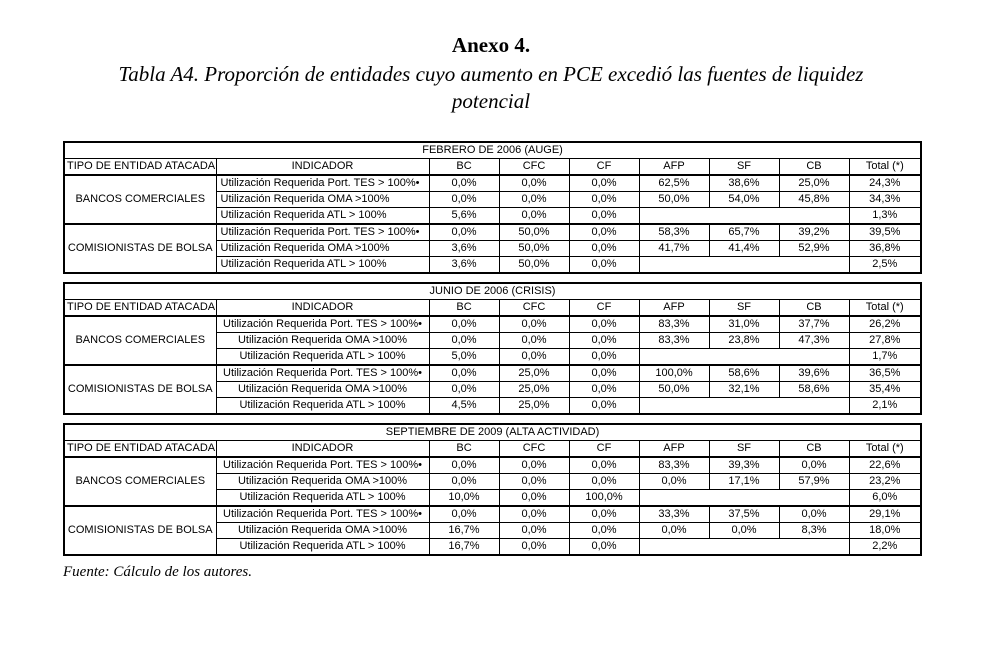 The width and height of the screenshot is (982, 667). I want to click on period-title: SEPTIEMBRE DE 2009 (ALTA ACTIVIDAD), so click(492, 432).